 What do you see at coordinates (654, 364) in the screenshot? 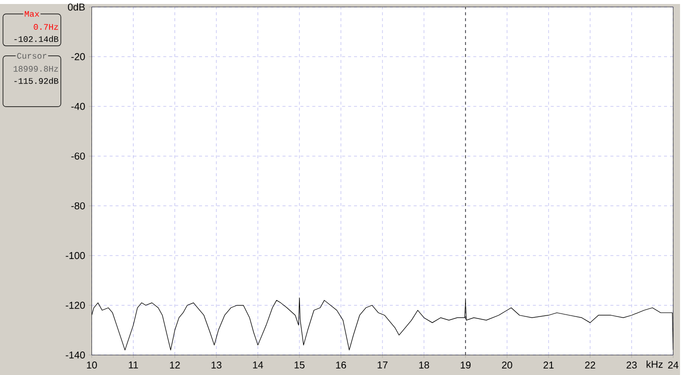
I see `x-axis-title: kHz` at bounding box center [654, 364].